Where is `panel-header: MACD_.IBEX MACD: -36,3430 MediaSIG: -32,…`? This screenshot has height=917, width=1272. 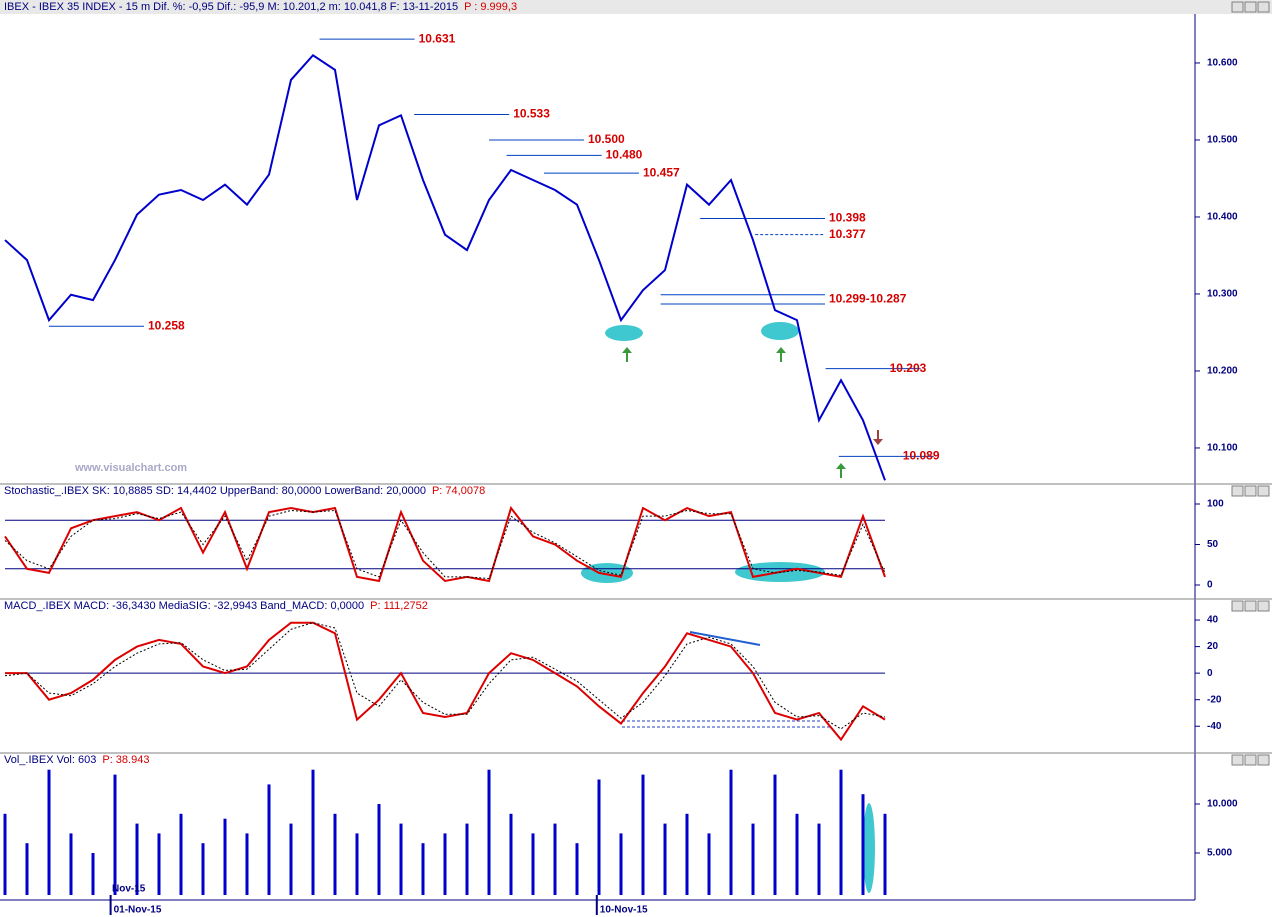 panel-header: MACD_.IBEX MACD: -36,3430 MediaSIG: -32,… is located at coordinates (216, 606).